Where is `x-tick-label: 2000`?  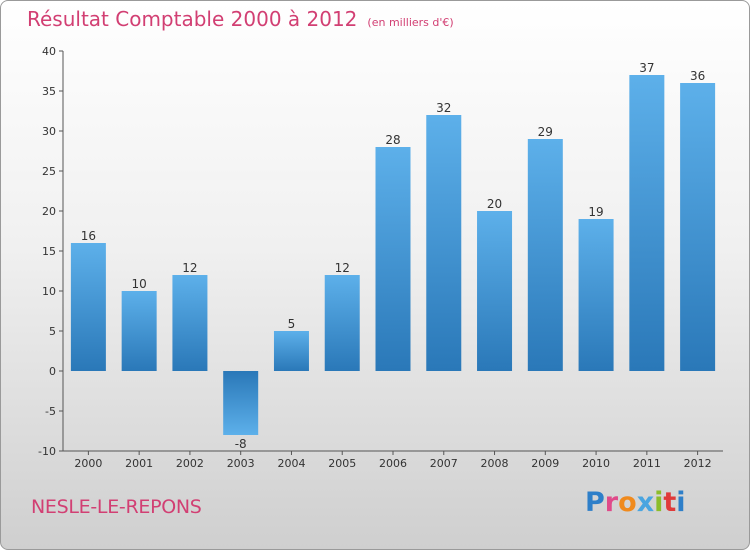 x-tick-label: 2000 is located at coordinates (88, 463).